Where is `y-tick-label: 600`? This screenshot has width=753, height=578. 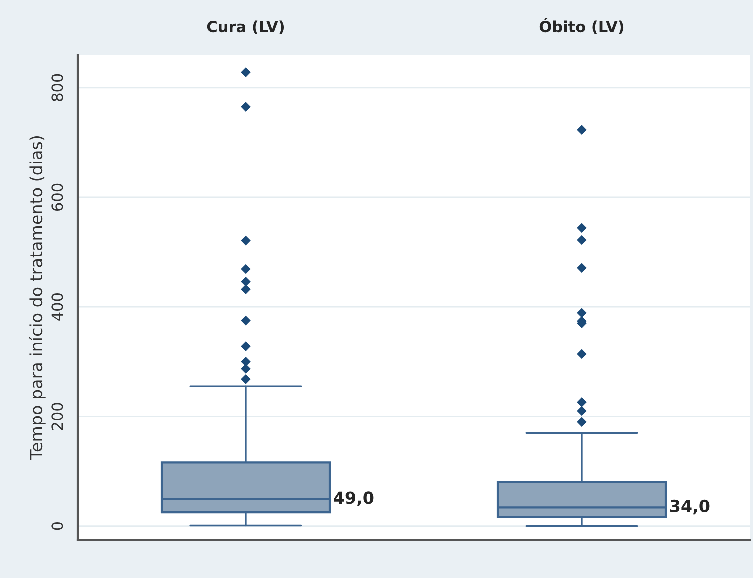 y-tick-label: 600 is located at coordinates (58, 197).